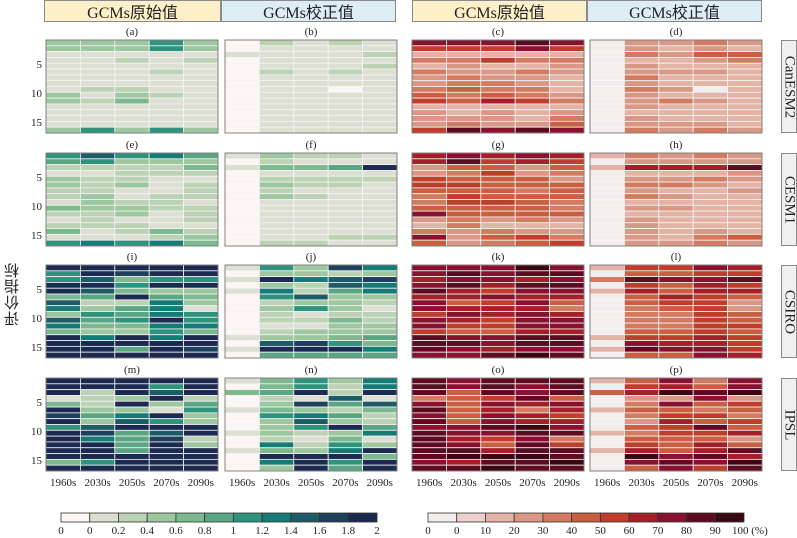 The width and height of the screenshot is (797, 538). I want to click on colorbar-tick-label: 1, so click(233, 531).